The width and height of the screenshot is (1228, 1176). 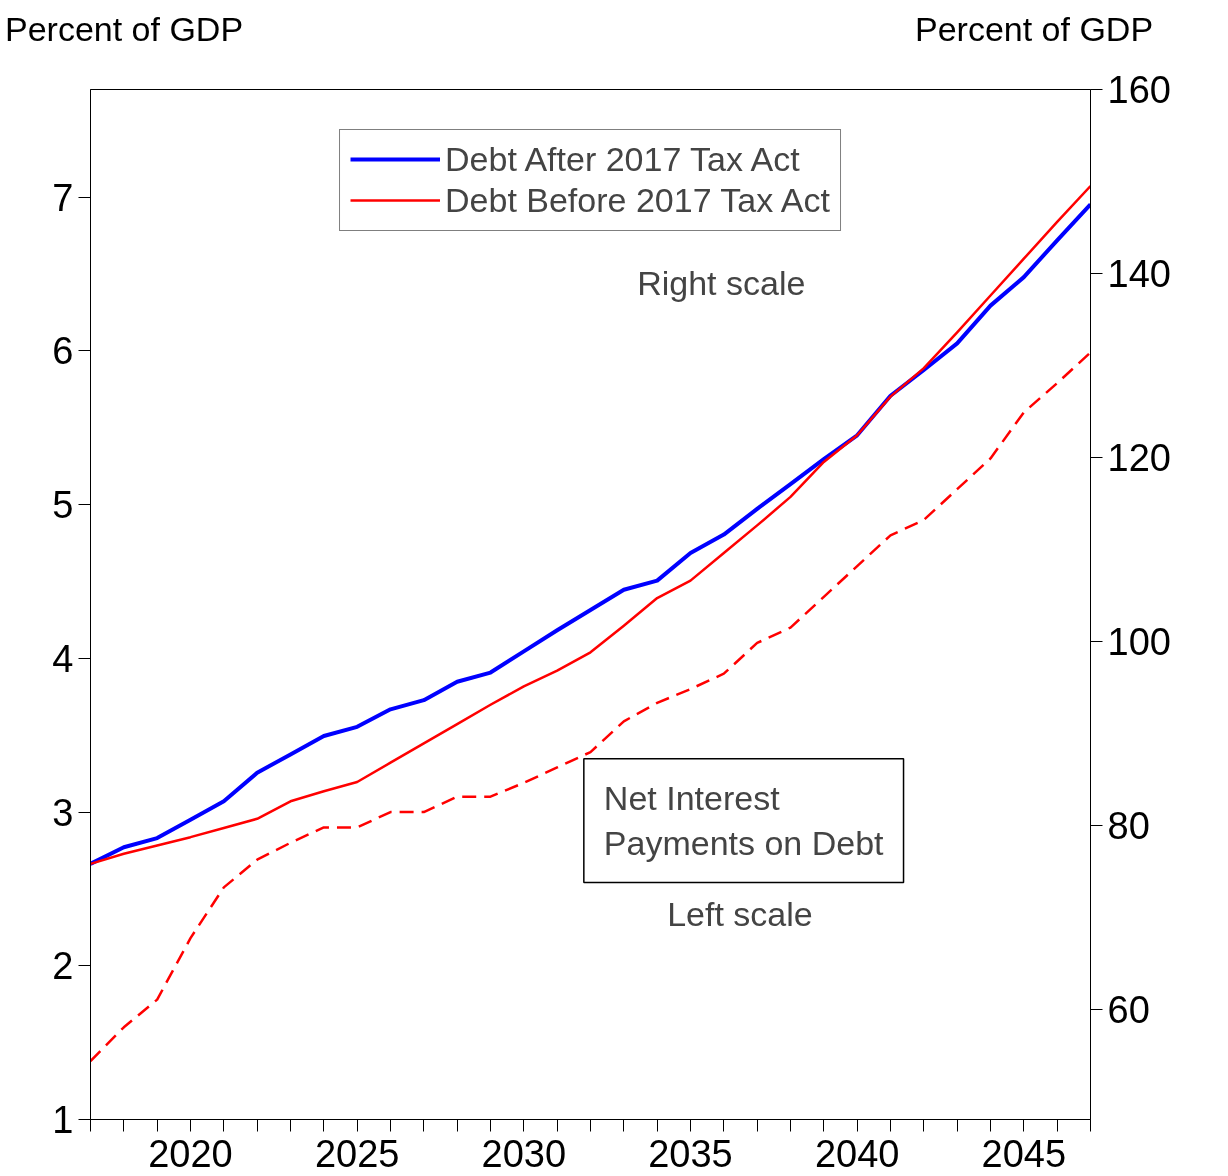 What do you see at coordinates (1139, 457) in the screenshot?
I see `y2-tick-label: 120` at bounding box center [1139, 457].